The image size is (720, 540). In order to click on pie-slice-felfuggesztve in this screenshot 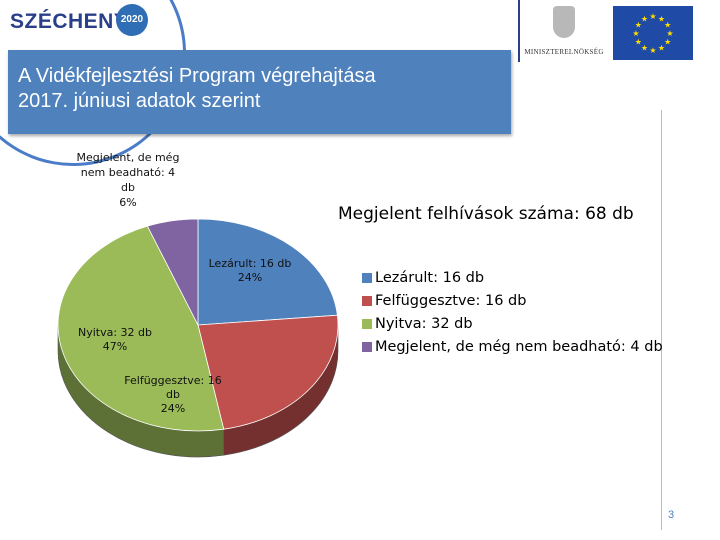, I will do `click(268, 372)`.